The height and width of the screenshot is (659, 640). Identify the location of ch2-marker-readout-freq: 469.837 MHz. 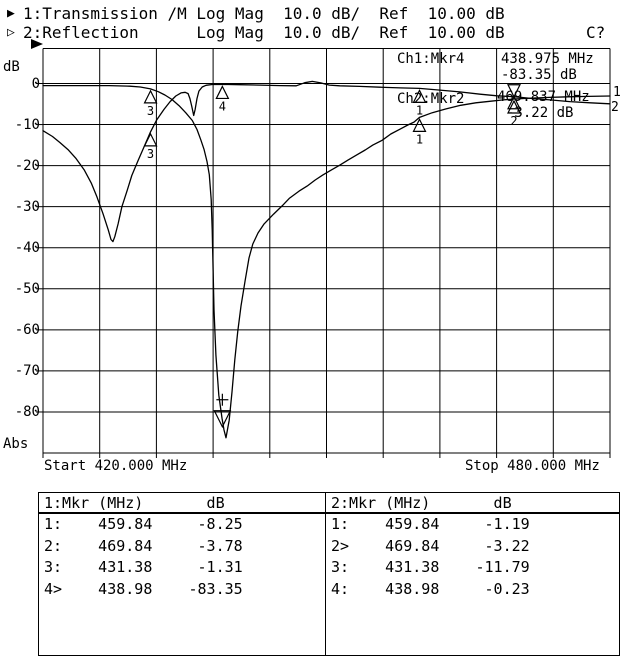
(543, 97).